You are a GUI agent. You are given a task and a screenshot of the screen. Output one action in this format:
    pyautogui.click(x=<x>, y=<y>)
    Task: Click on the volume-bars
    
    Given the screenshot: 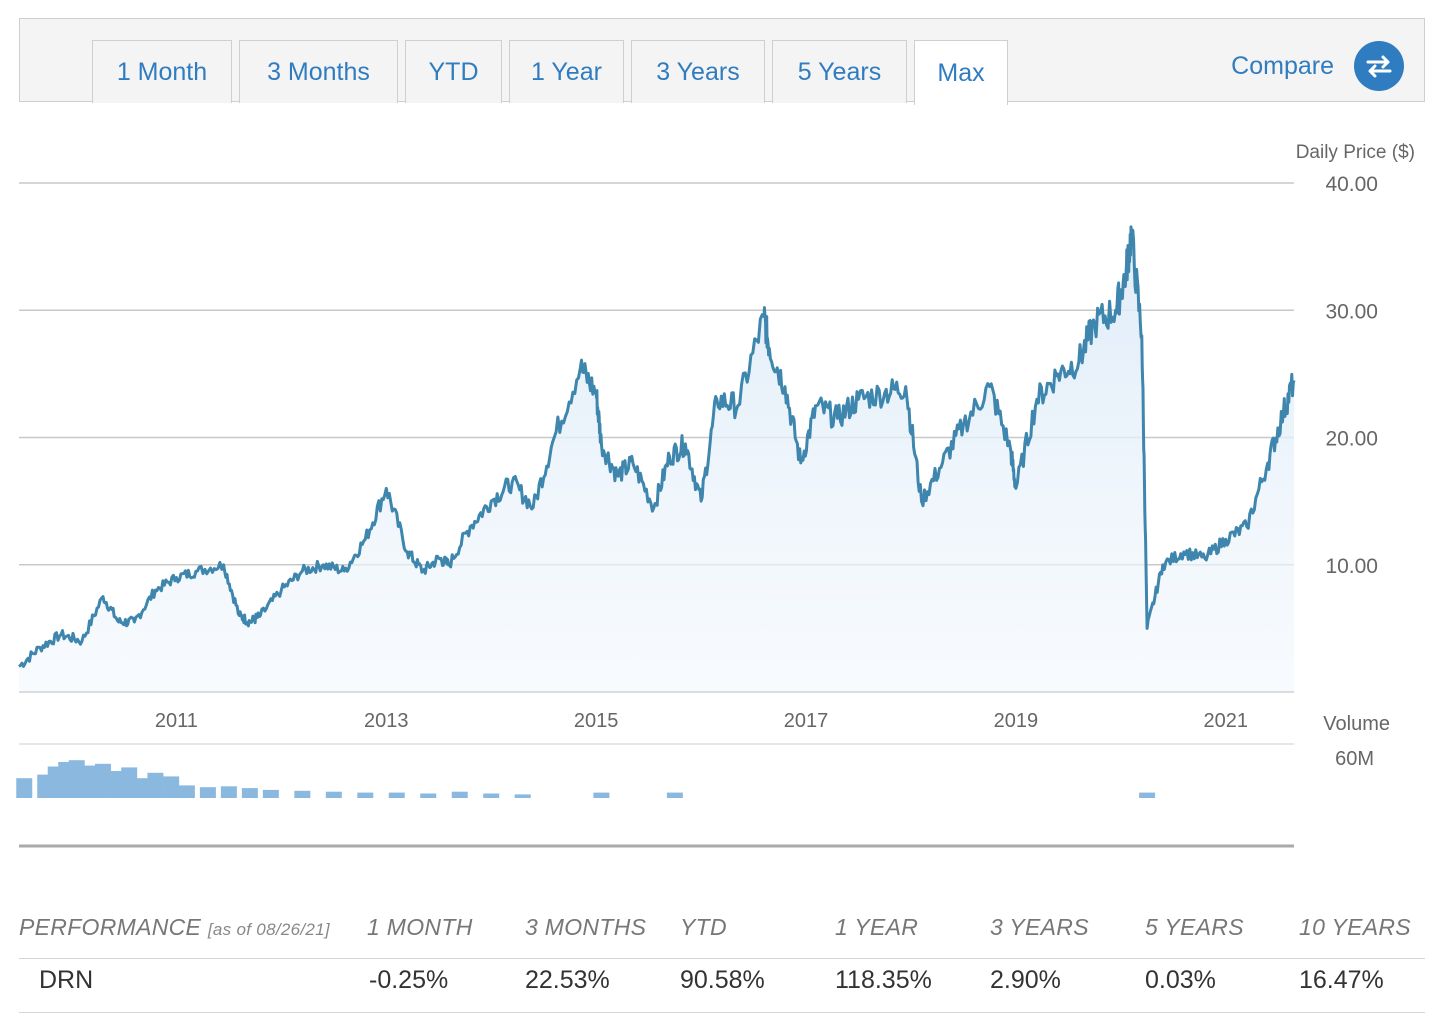 What is the action you would take?
    pyautogui.click(x=586, y=779)
    